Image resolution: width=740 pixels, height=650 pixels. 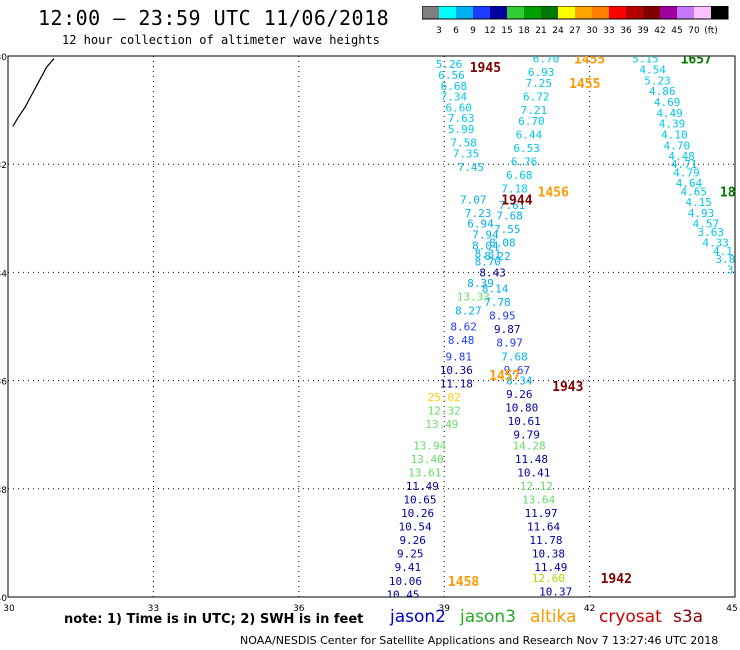 I want to click on swh-value-label: 4.15, so click(x=698, y=202).